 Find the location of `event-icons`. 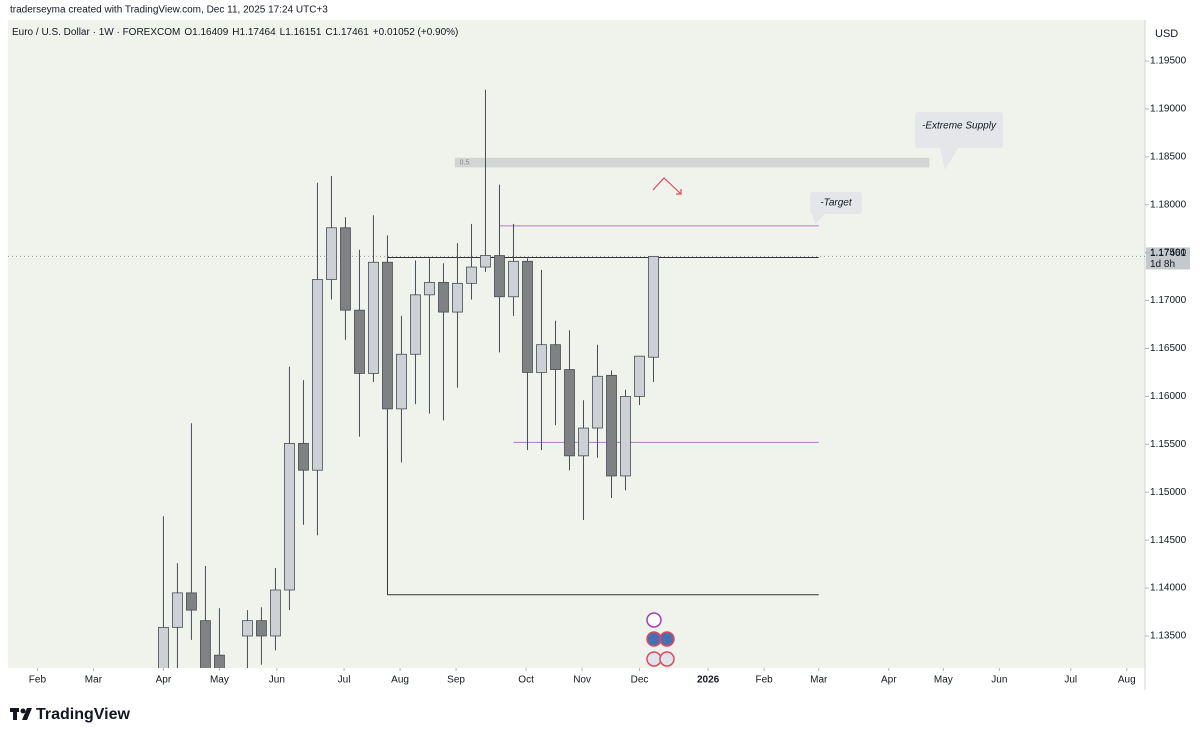

event-icons is located at coordinates (660, 639).